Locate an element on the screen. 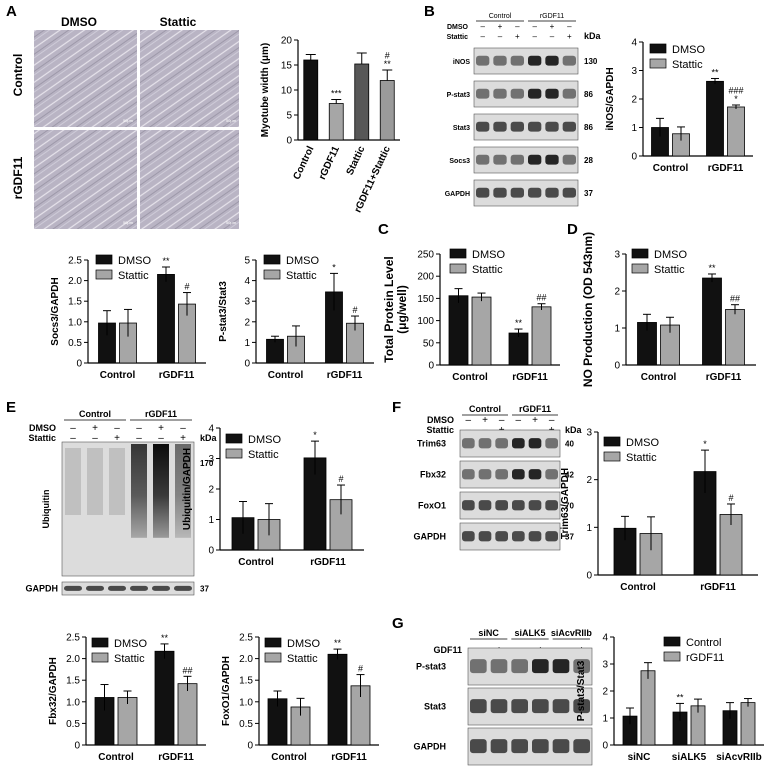  y-tick-label: 10 is located at coordinates (287, 91).